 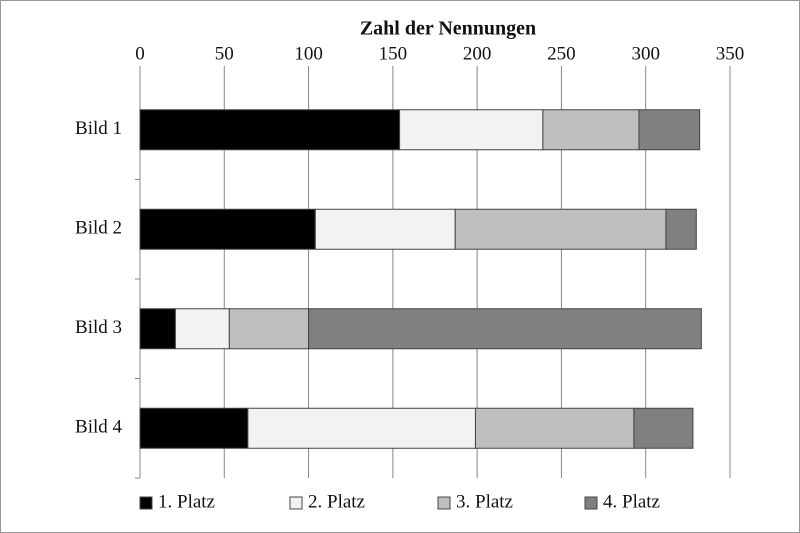 I want to click on x-tick-label: 250, so click(x=561, y=53).